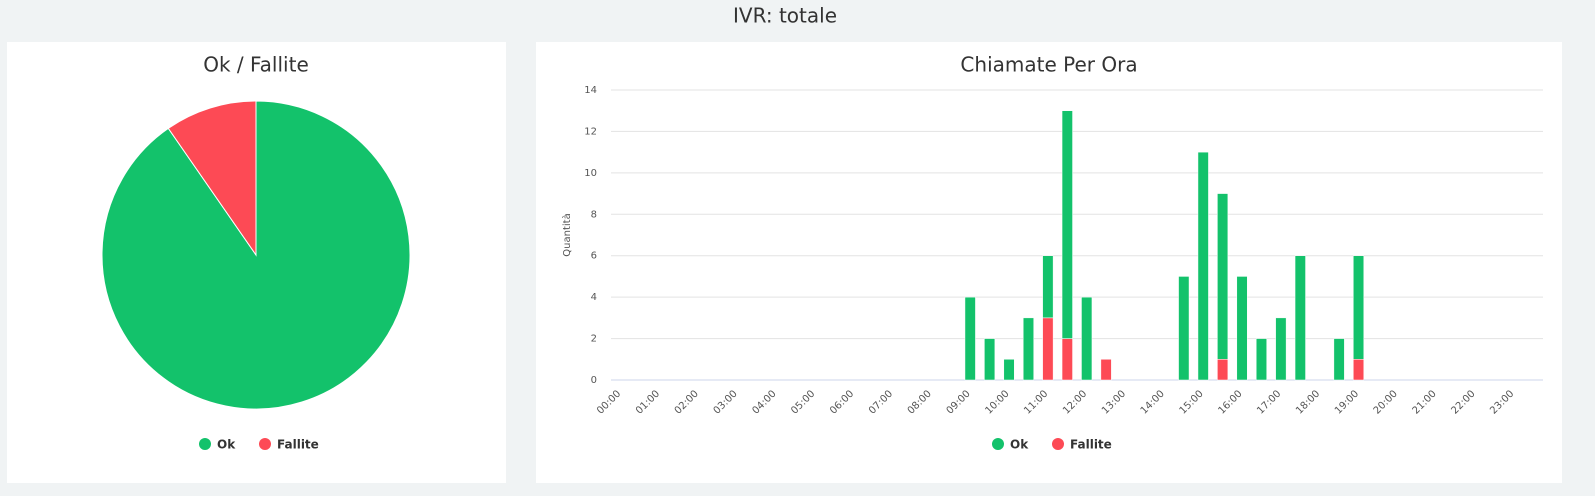 Image resolution: width=1595 pixels, height=496 pixels. What do you see at coordinates (594, 256) in the screenshot?
I see `y-tick-label: 6` at bounding box center [594, 256].